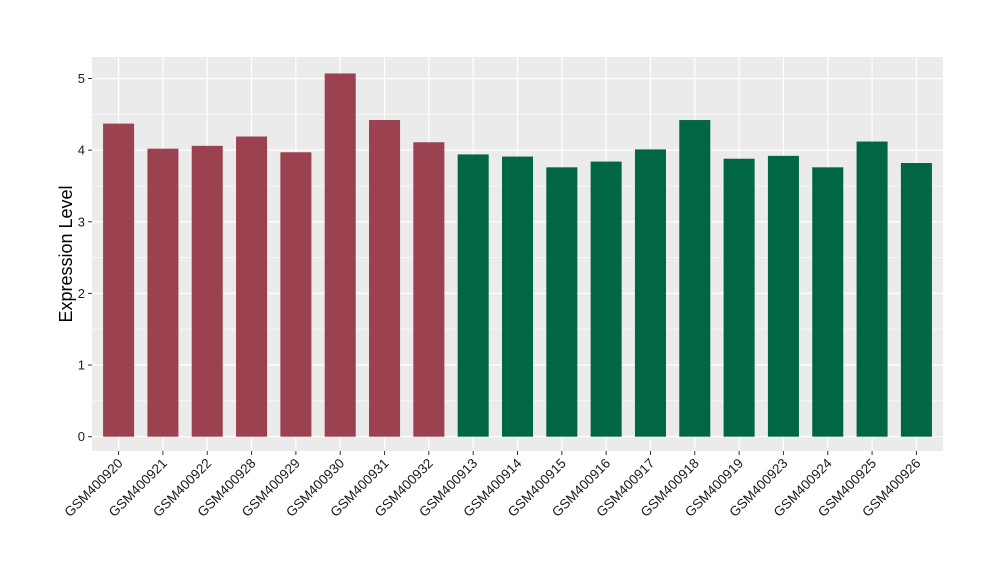 This screenshot has height=580, width=1000. Describe the element at coordinates (739, 298) in the screenshot. I see `bar-gsm400919` at that location.